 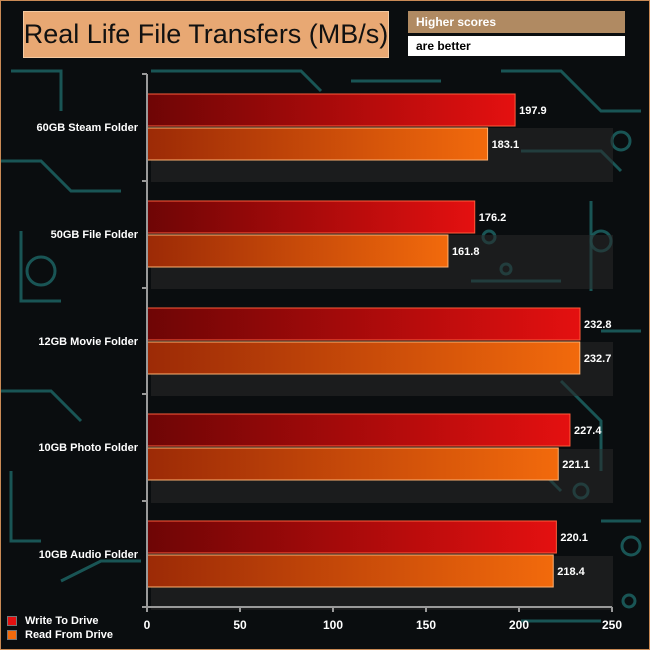 I want to click on note-line-2: are better, so click(x=443, y=46).